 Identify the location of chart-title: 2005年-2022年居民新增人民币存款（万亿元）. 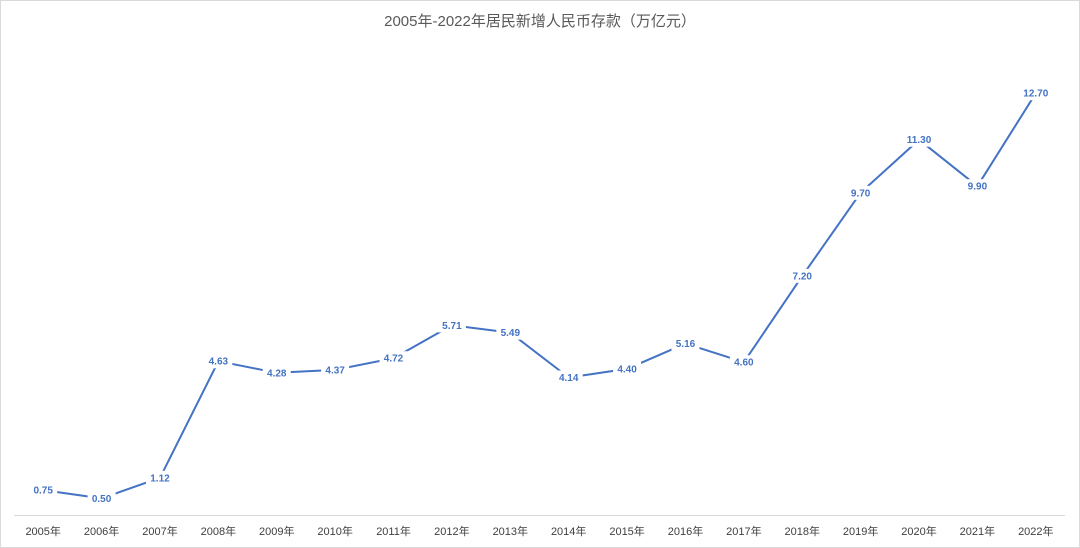
(540, 21).